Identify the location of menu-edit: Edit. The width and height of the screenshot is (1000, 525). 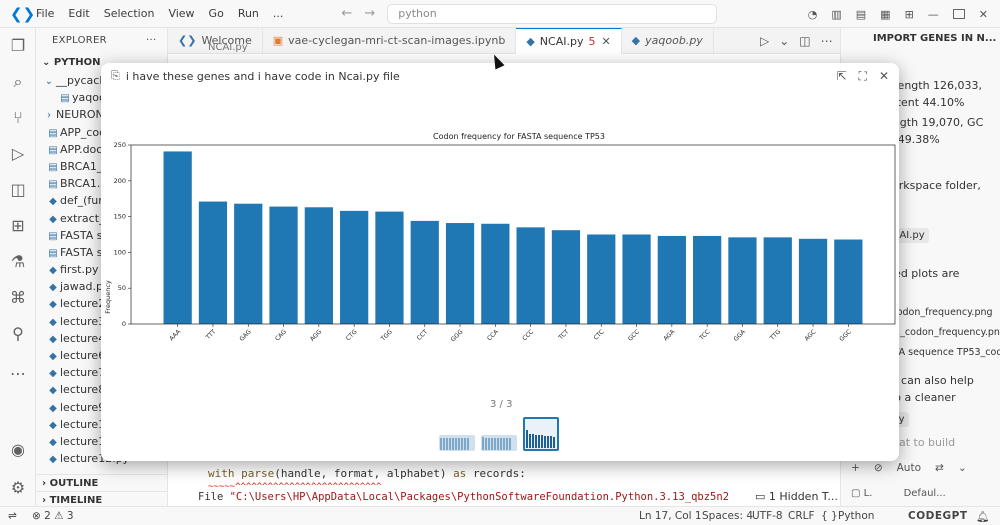
(79, 13).